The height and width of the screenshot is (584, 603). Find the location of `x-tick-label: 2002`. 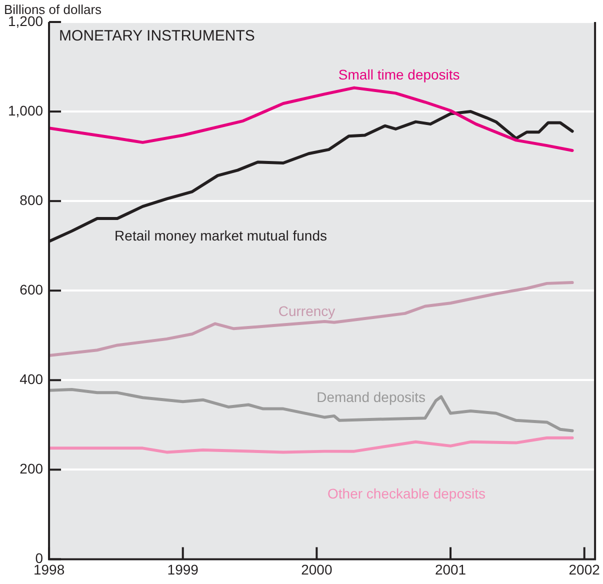

x-tick-label: 2002 is located at coordinates (584, 569).